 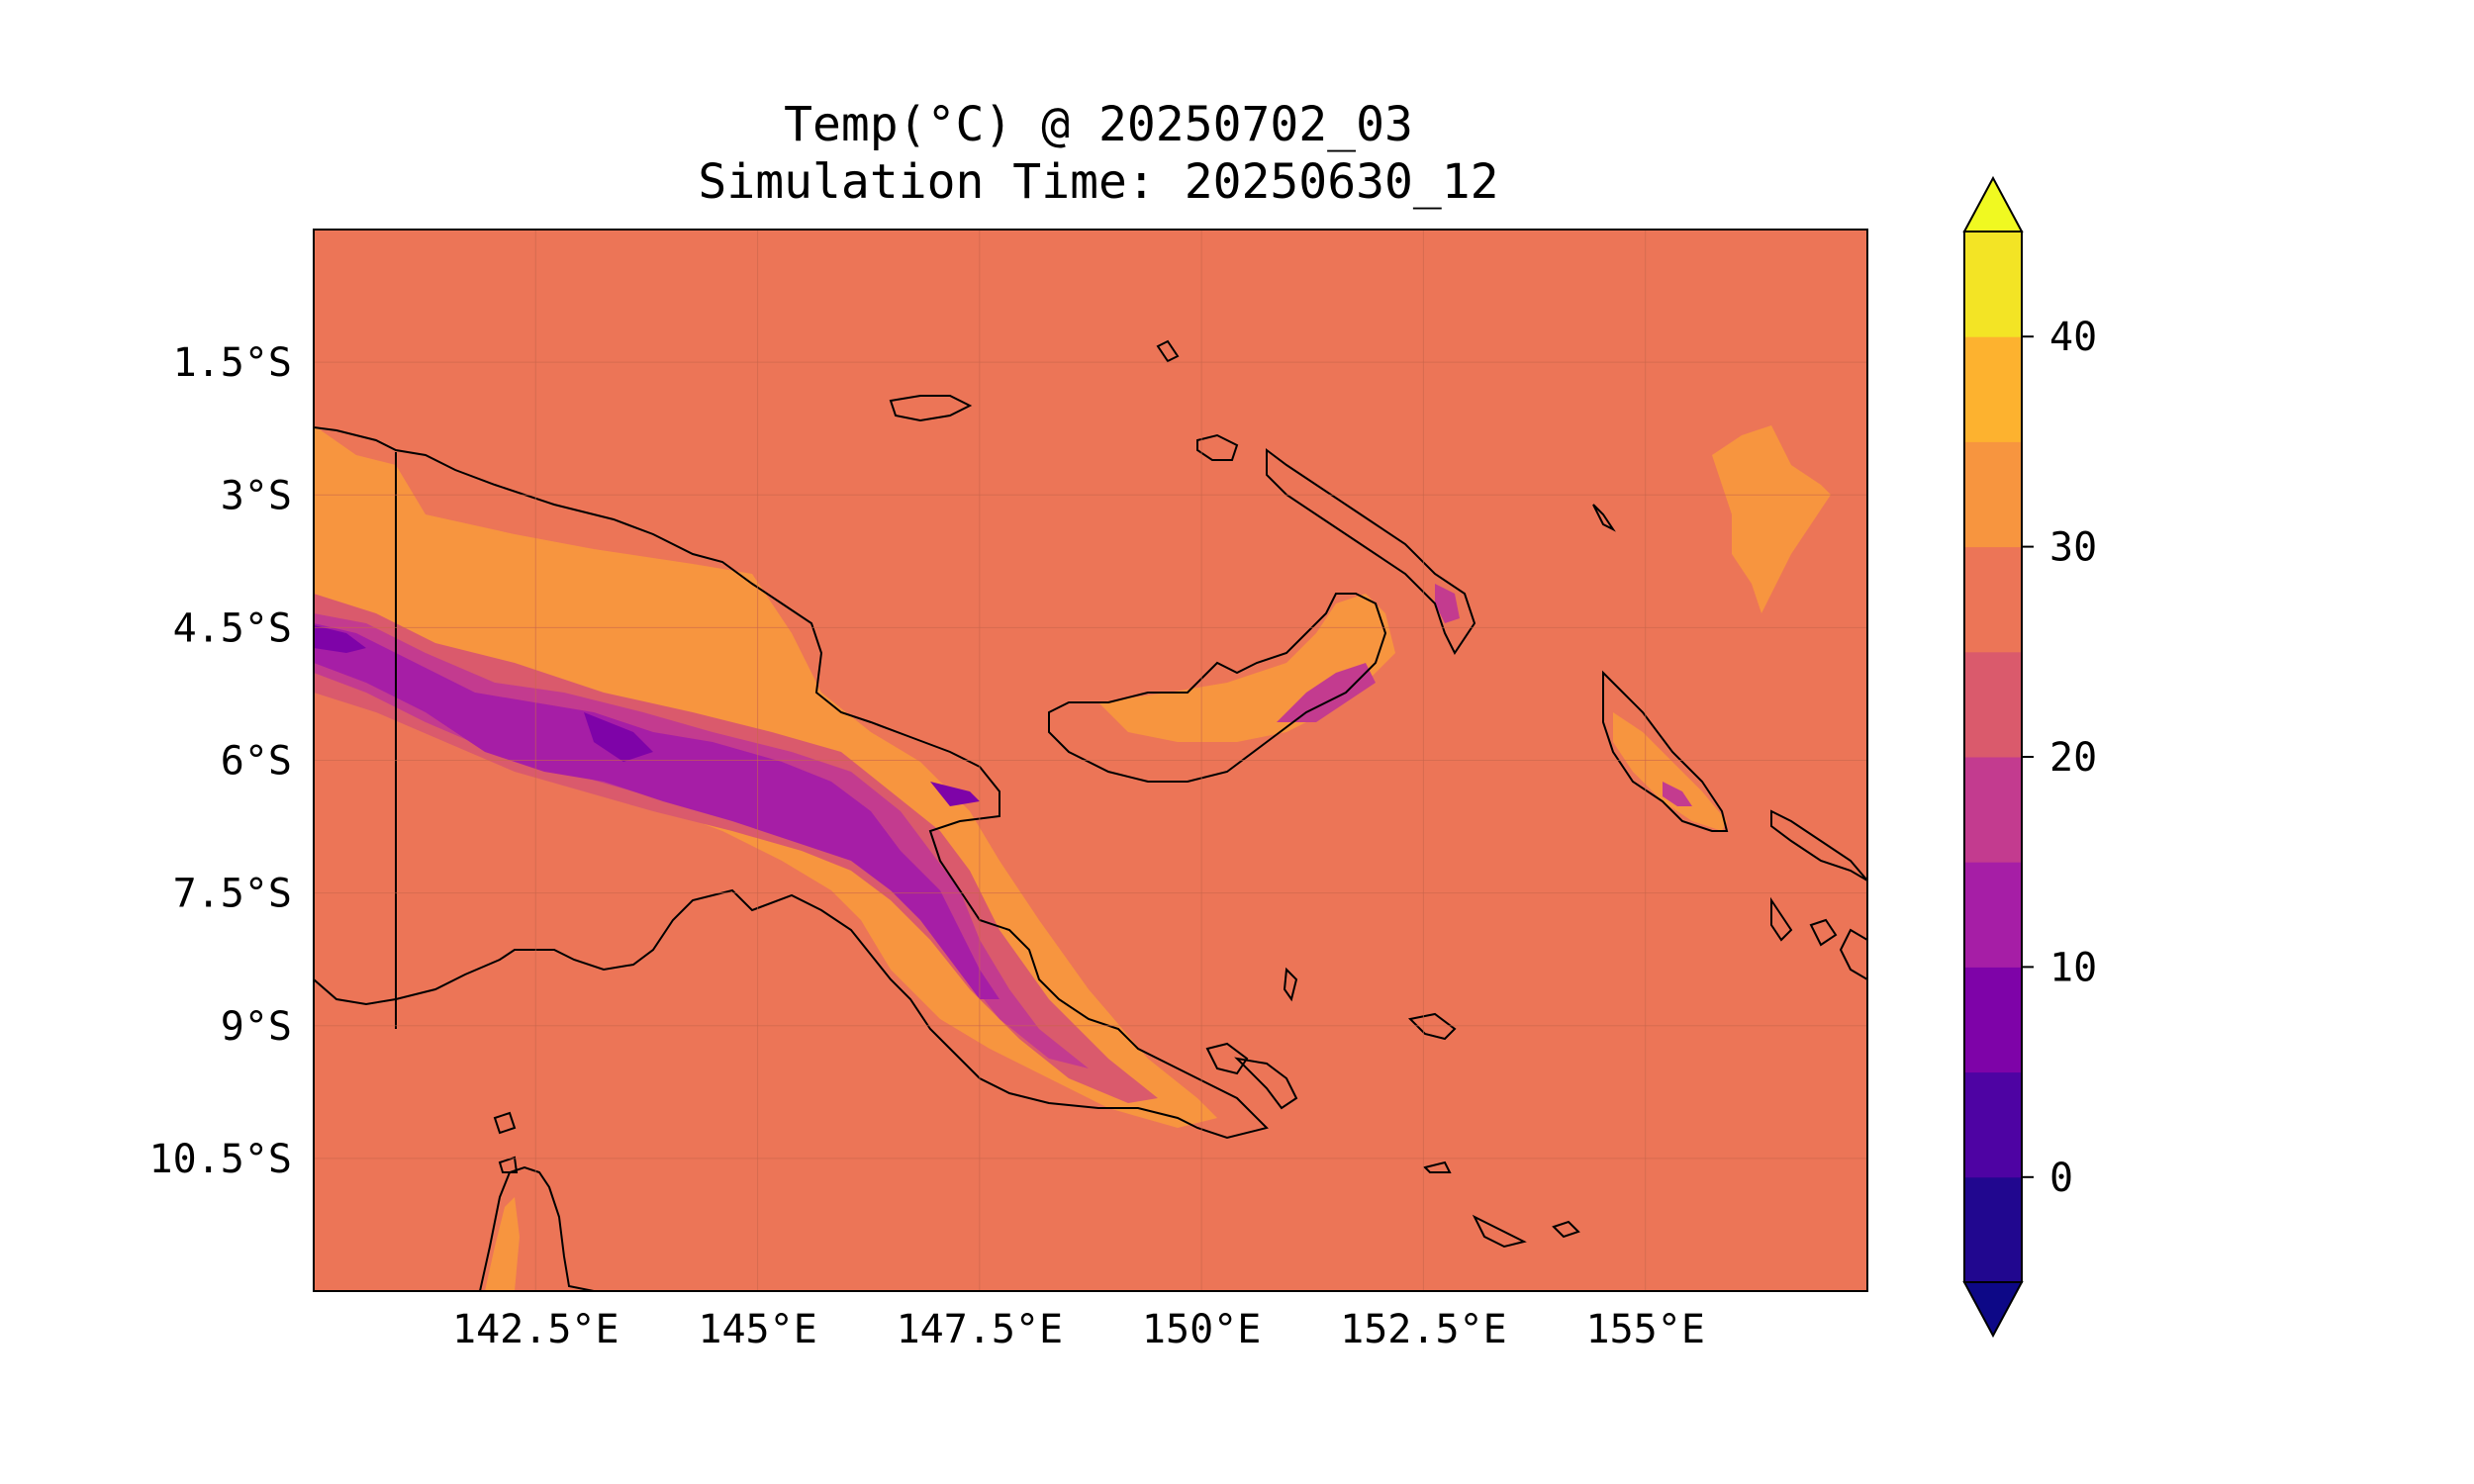 I want to click on new-ireland-cool-band, so click(x=1448, y=603).